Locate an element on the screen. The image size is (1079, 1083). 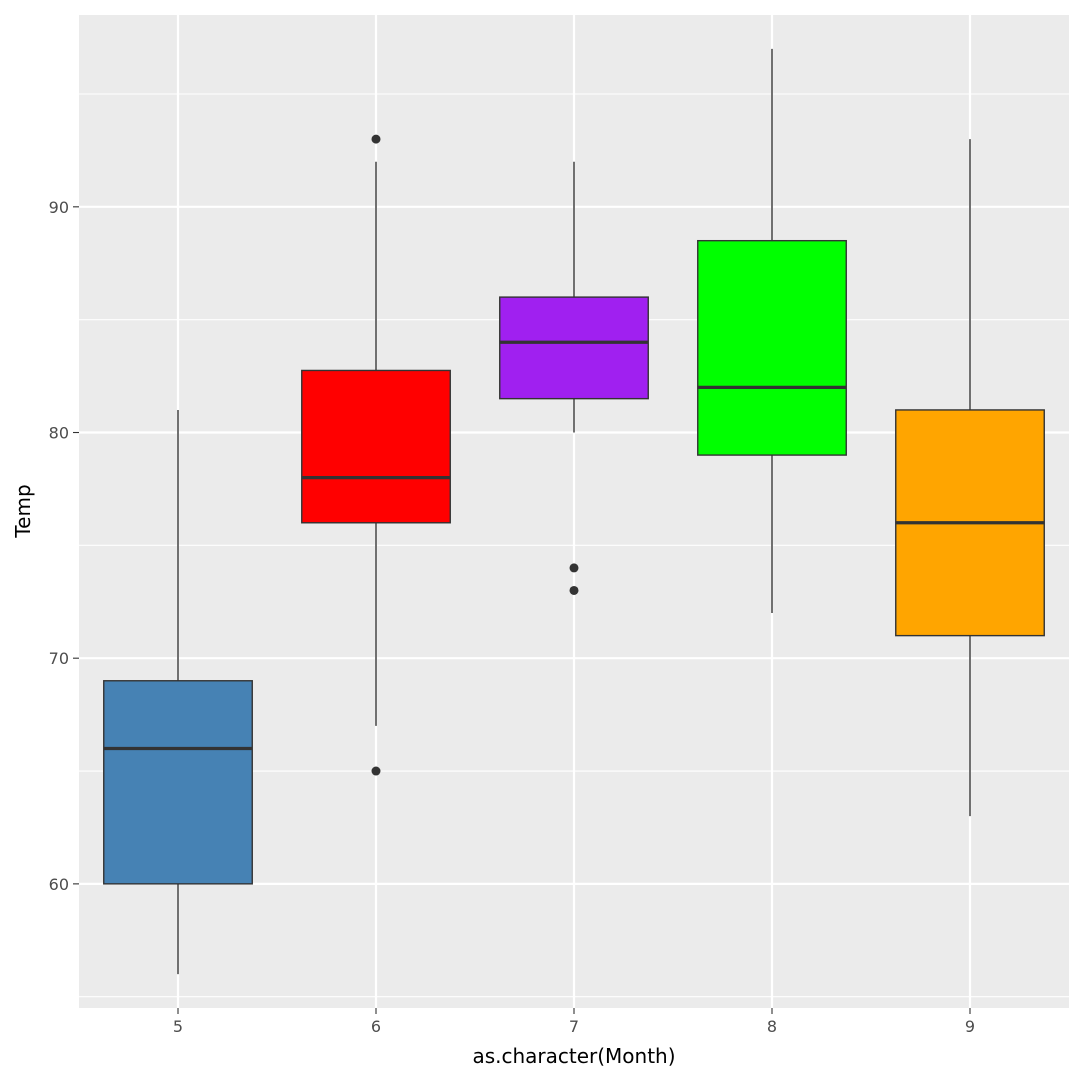
x-tick-label: 9 is located at coordinates (970, 1026).